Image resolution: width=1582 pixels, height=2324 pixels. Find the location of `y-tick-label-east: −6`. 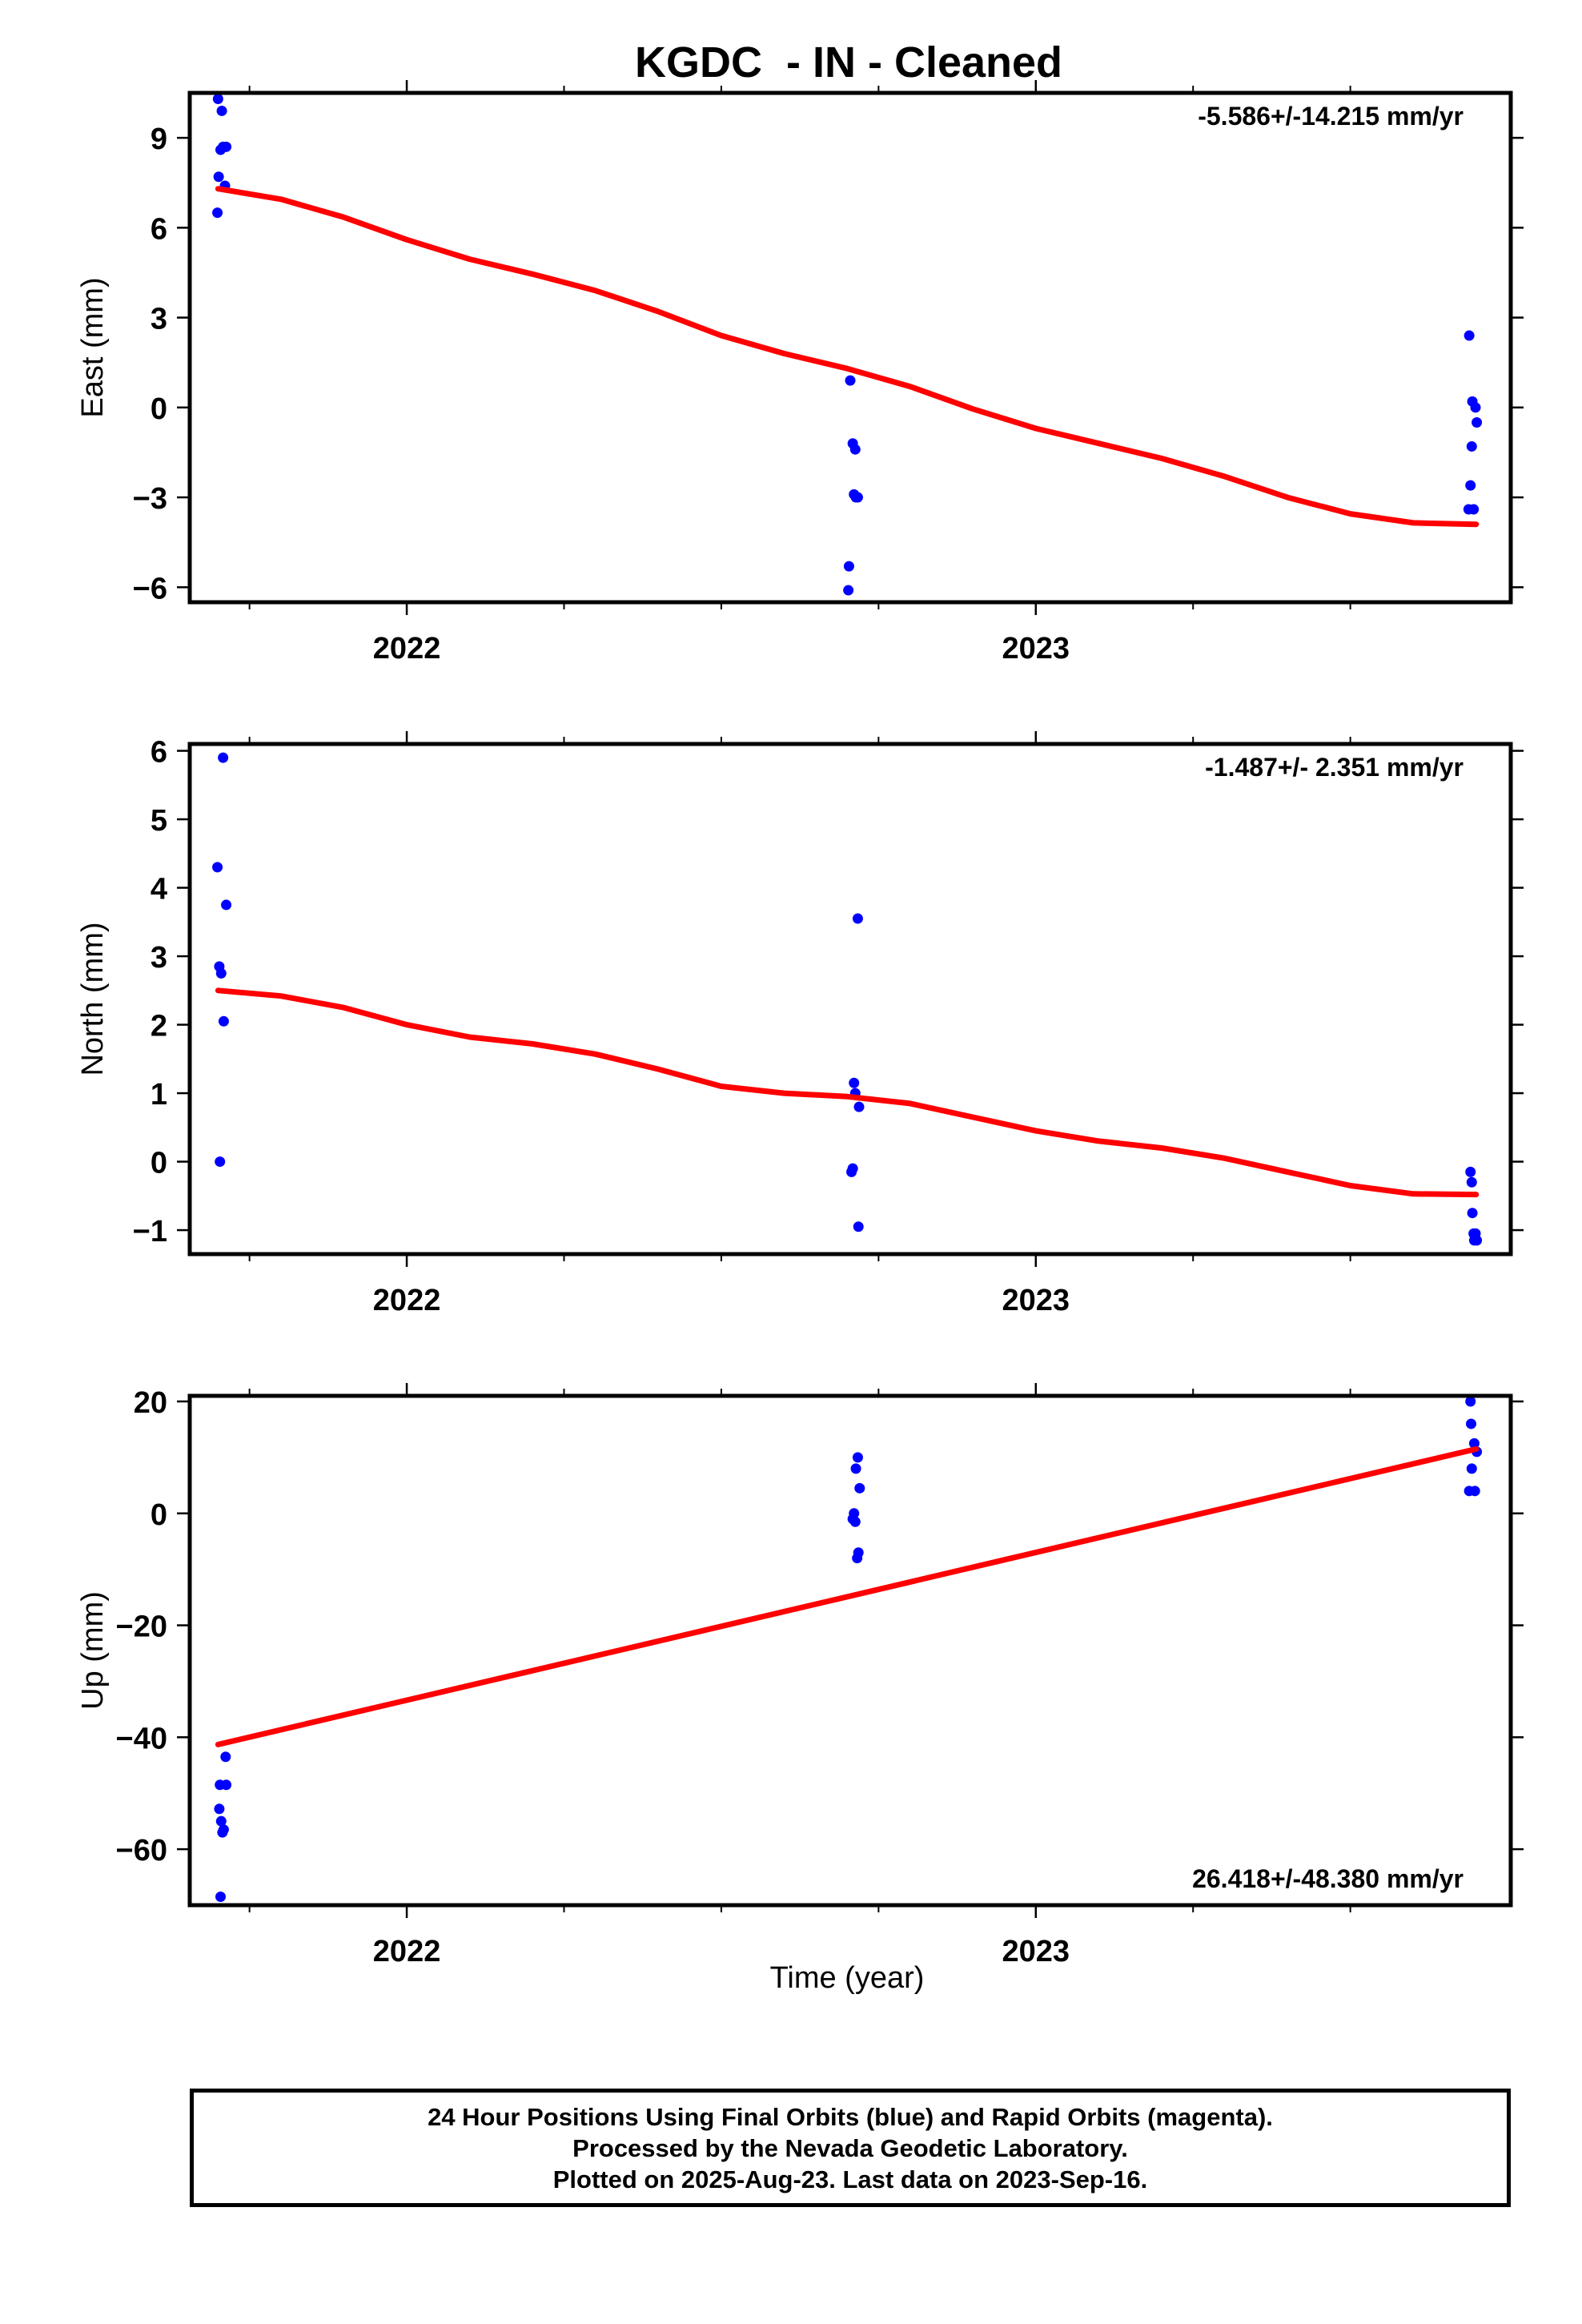

y-tick-label-east: −6 is located at coordinates (150, 588).